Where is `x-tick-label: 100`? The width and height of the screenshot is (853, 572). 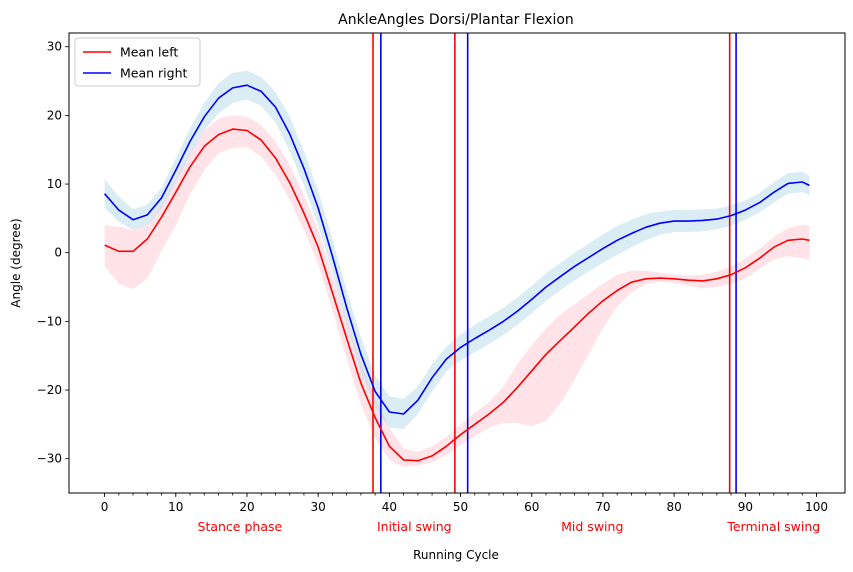
x-tick-label: 100 is located at coordinates (816, 507).